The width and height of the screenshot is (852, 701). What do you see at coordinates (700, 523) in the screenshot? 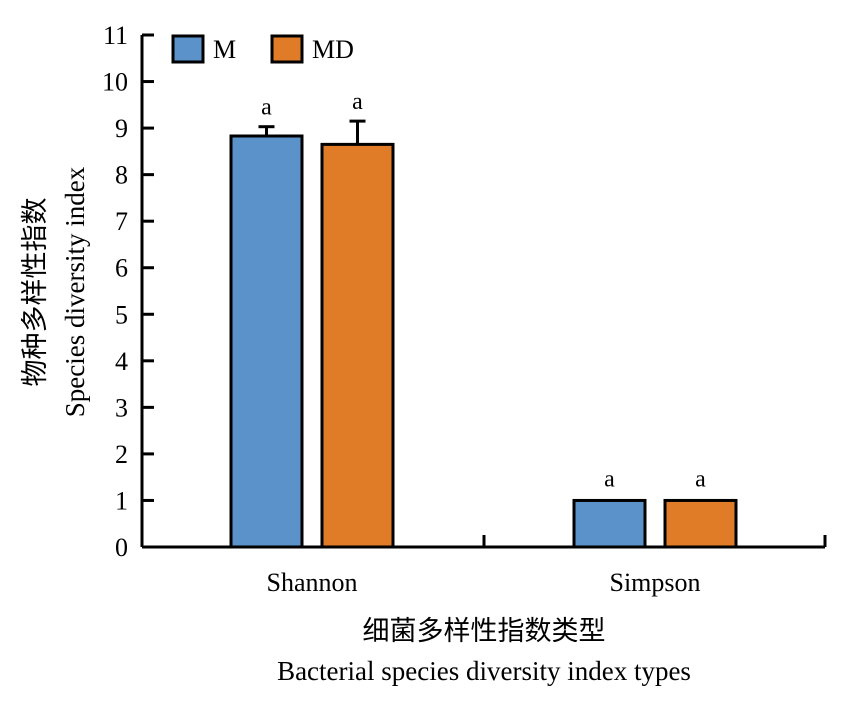
I see `bar-md-simpson` at bounding box center [700, 523].